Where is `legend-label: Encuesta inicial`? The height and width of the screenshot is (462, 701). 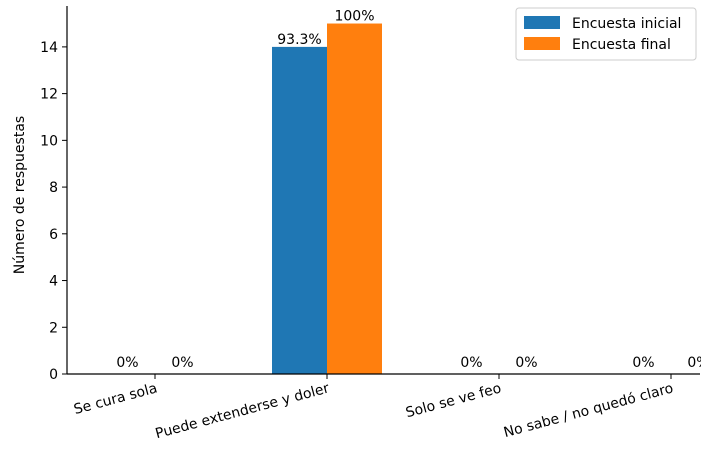 legend-label: Encuesta inicial is located at coordinates (626, 24).